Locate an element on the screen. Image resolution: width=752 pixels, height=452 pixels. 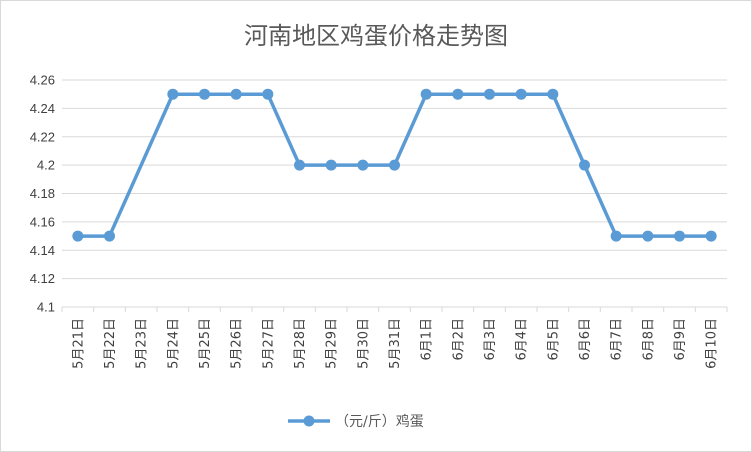
x-tick-label: 5月31日 is located at coordinates (395, 343).